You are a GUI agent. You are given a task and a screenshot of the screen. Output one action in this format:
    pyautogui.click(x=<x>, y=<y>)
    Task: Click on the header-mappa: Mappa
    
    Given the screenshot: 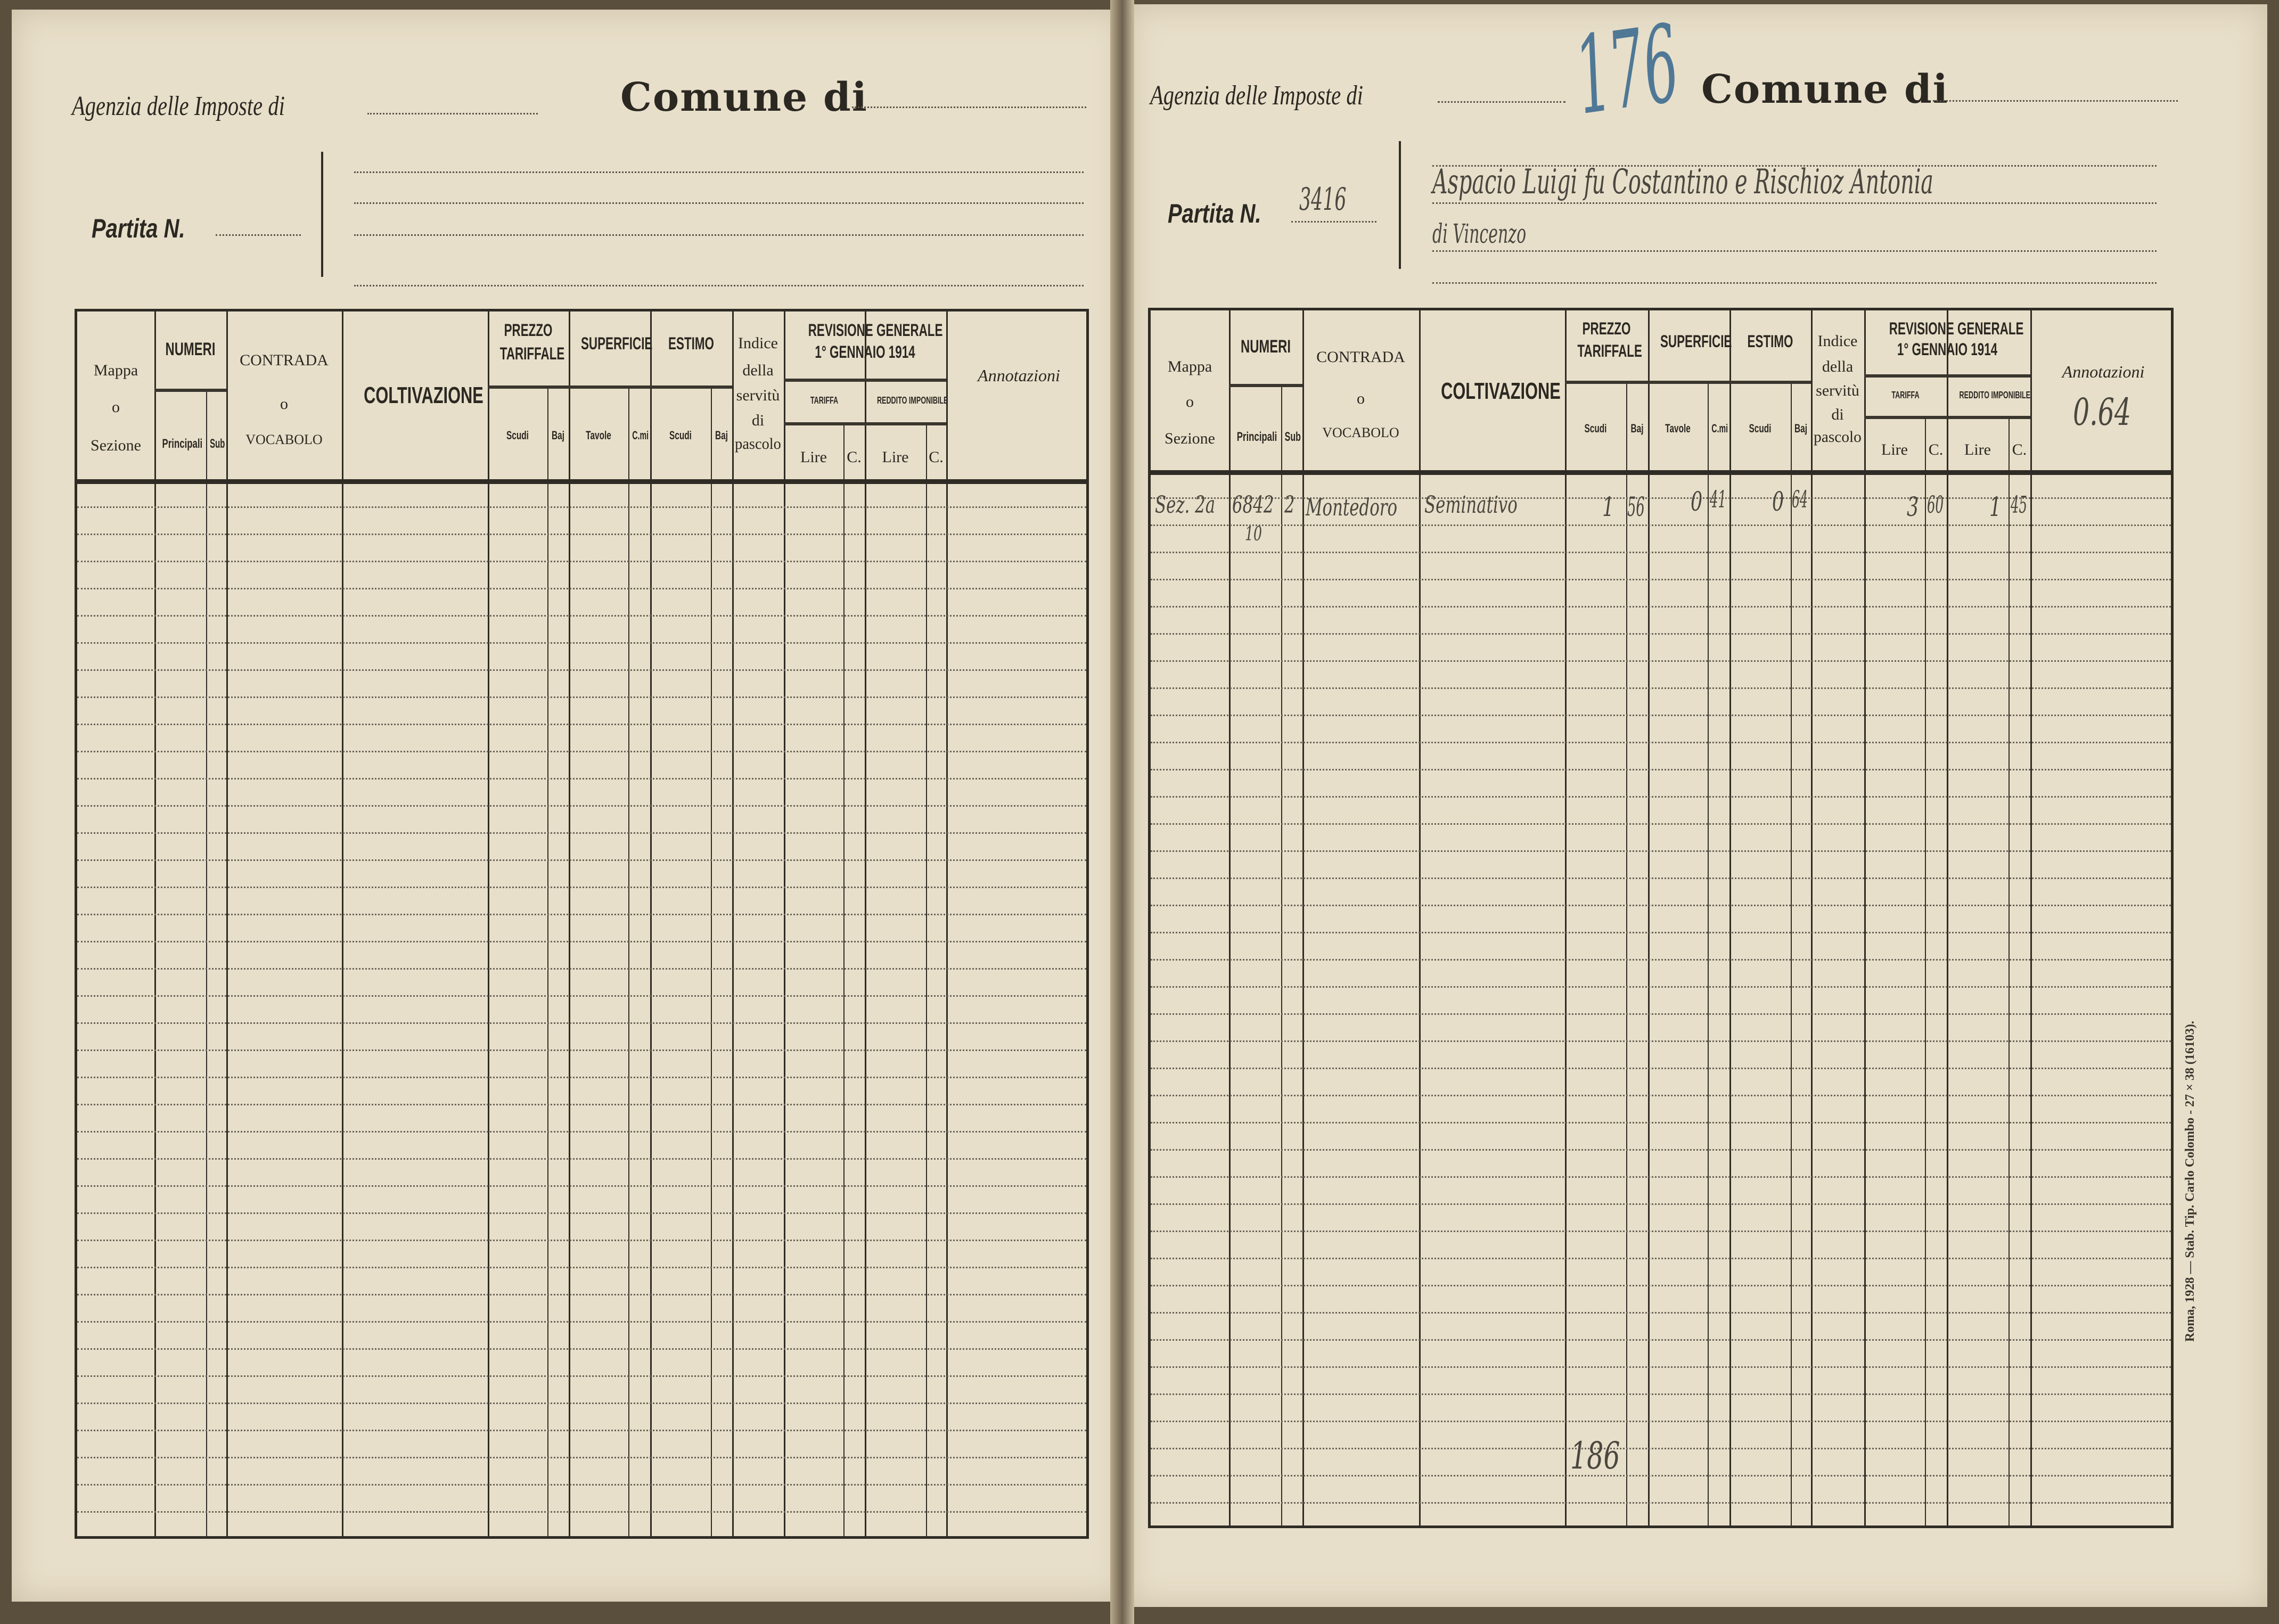 What is the action you would take?
    pyautogui.click(x=115, y=370)
    